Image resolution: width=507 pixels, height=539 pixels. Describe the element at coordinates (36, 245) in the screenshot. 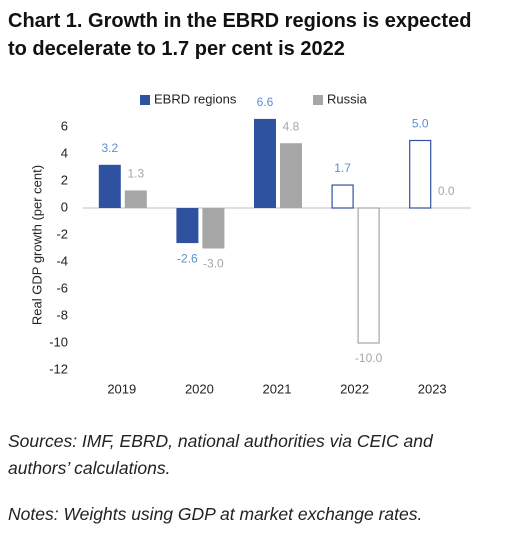

I see `y-axis-title: Real GDP growth (per cent)` at that location.